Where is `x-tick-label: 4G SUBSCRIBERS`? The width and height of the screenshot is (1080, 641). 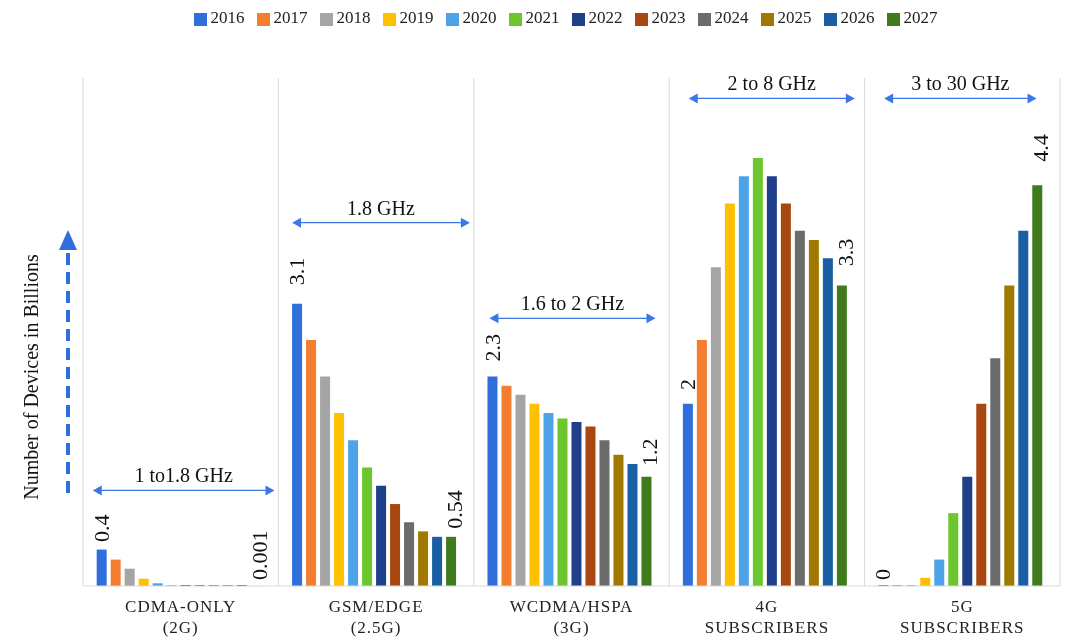 x-tick-label: 4G SUBSCRIBERS is located at coordinates (767, 617).